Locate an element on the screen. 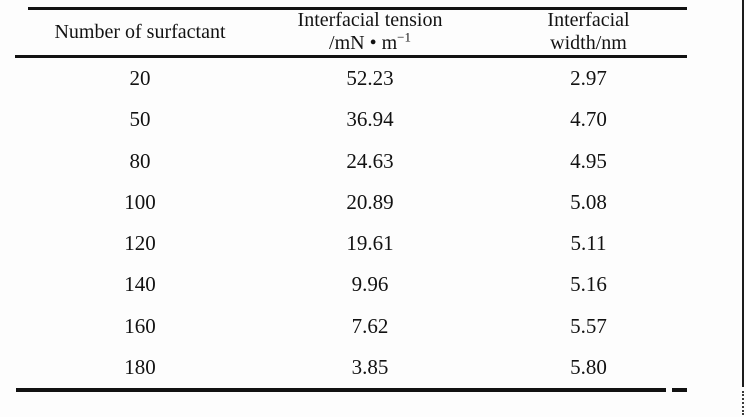  column-header-unit: width/nm is located at coordinates (588, 43).